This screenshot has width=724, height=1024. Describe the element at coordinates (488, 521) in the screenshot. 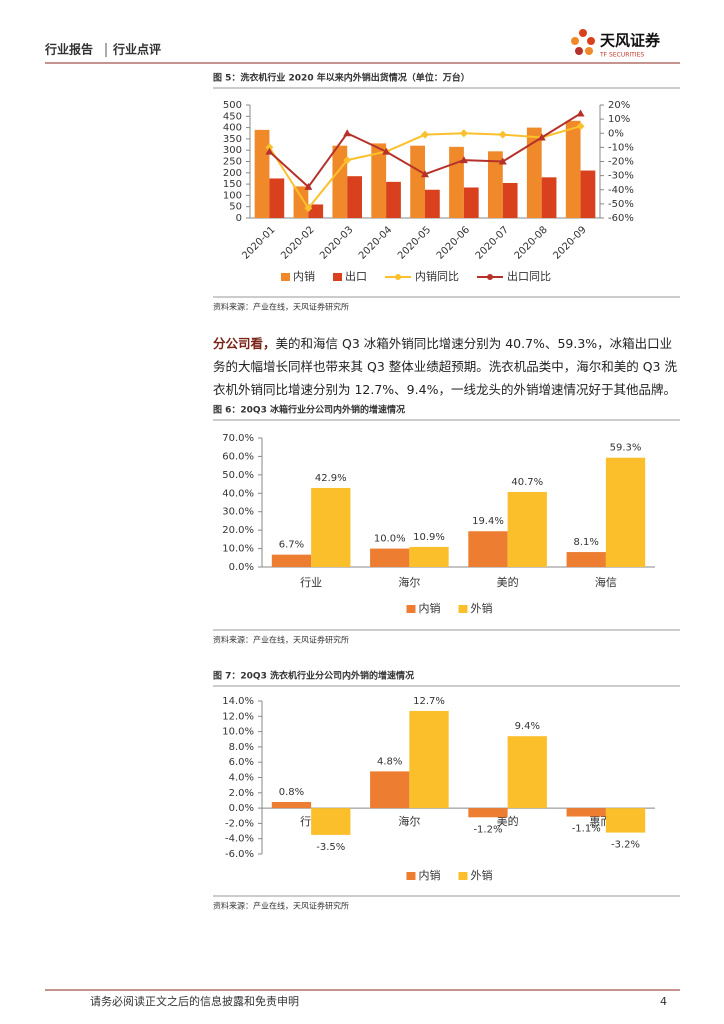

I see `value-label: 19.4%` at that location.